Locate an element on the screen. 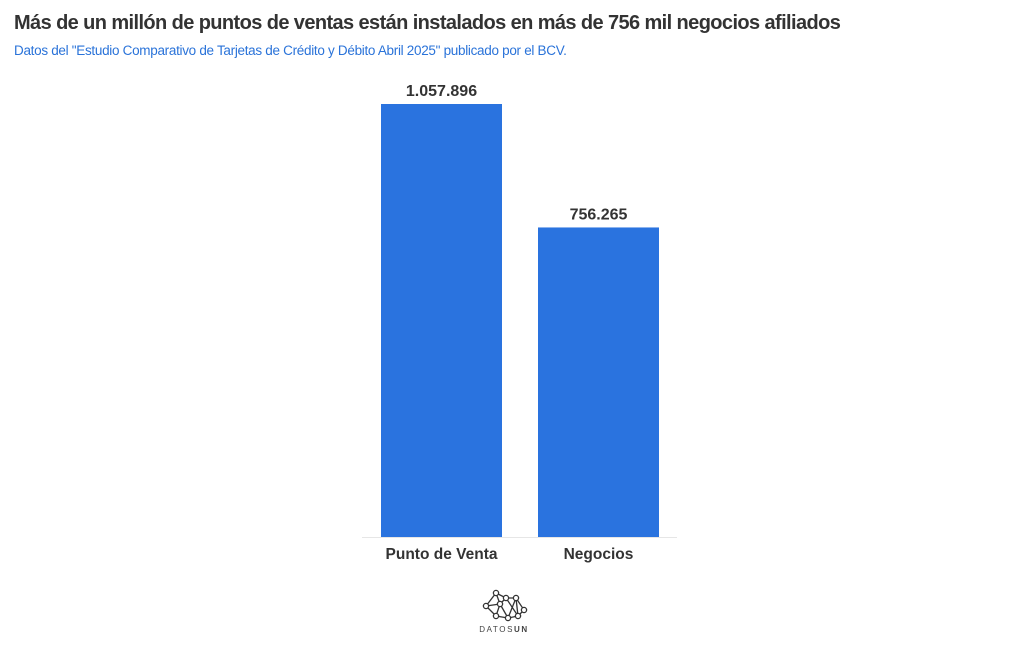 This screenshot has height=650, width=1020. datosun-logo-icon is located at coordinates (505, 605).